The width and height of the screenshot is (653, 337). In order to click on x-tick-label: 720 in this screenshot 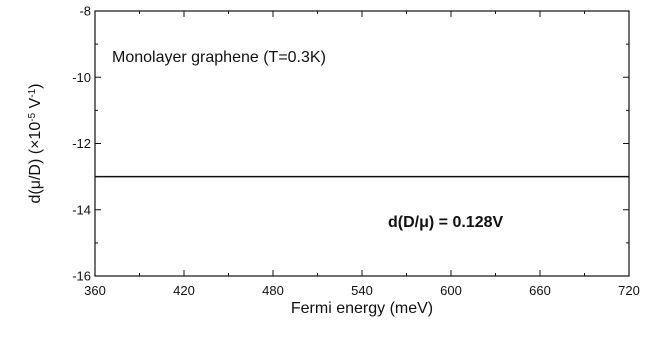, I will do `click(629, 290)`.